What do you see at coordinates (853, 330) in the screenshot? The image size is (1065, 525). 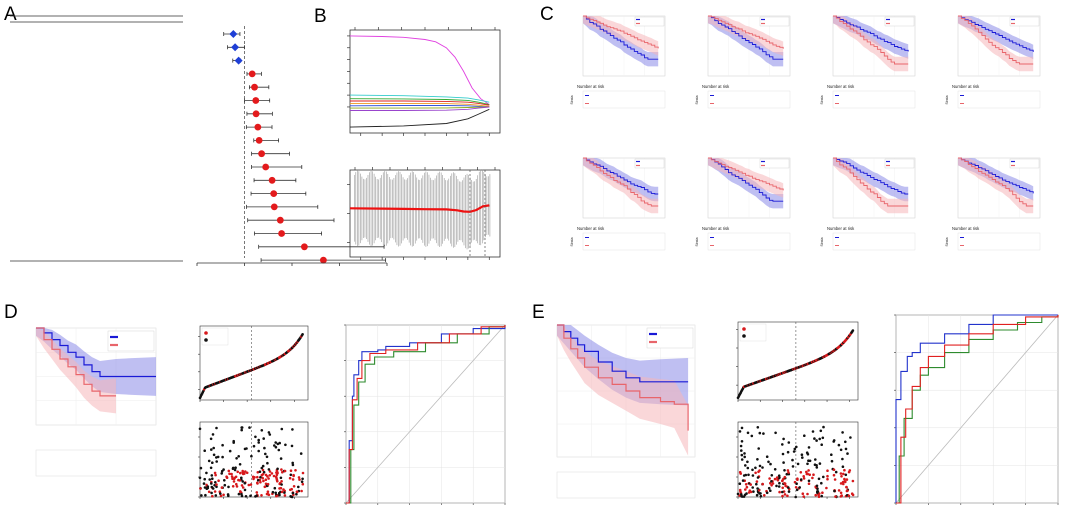 I see `risk-score-point` at bounding box center [853, 330].